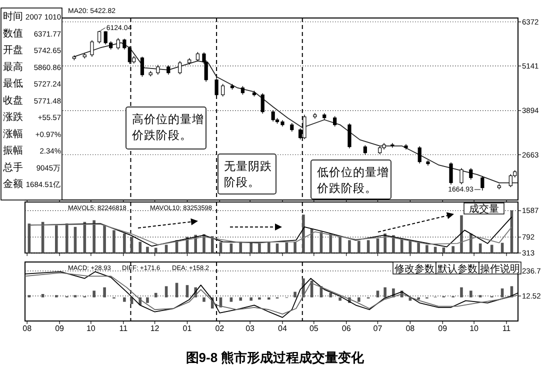 The image size is (550, 376). I want to click on text: 最高, so click(13, 66).